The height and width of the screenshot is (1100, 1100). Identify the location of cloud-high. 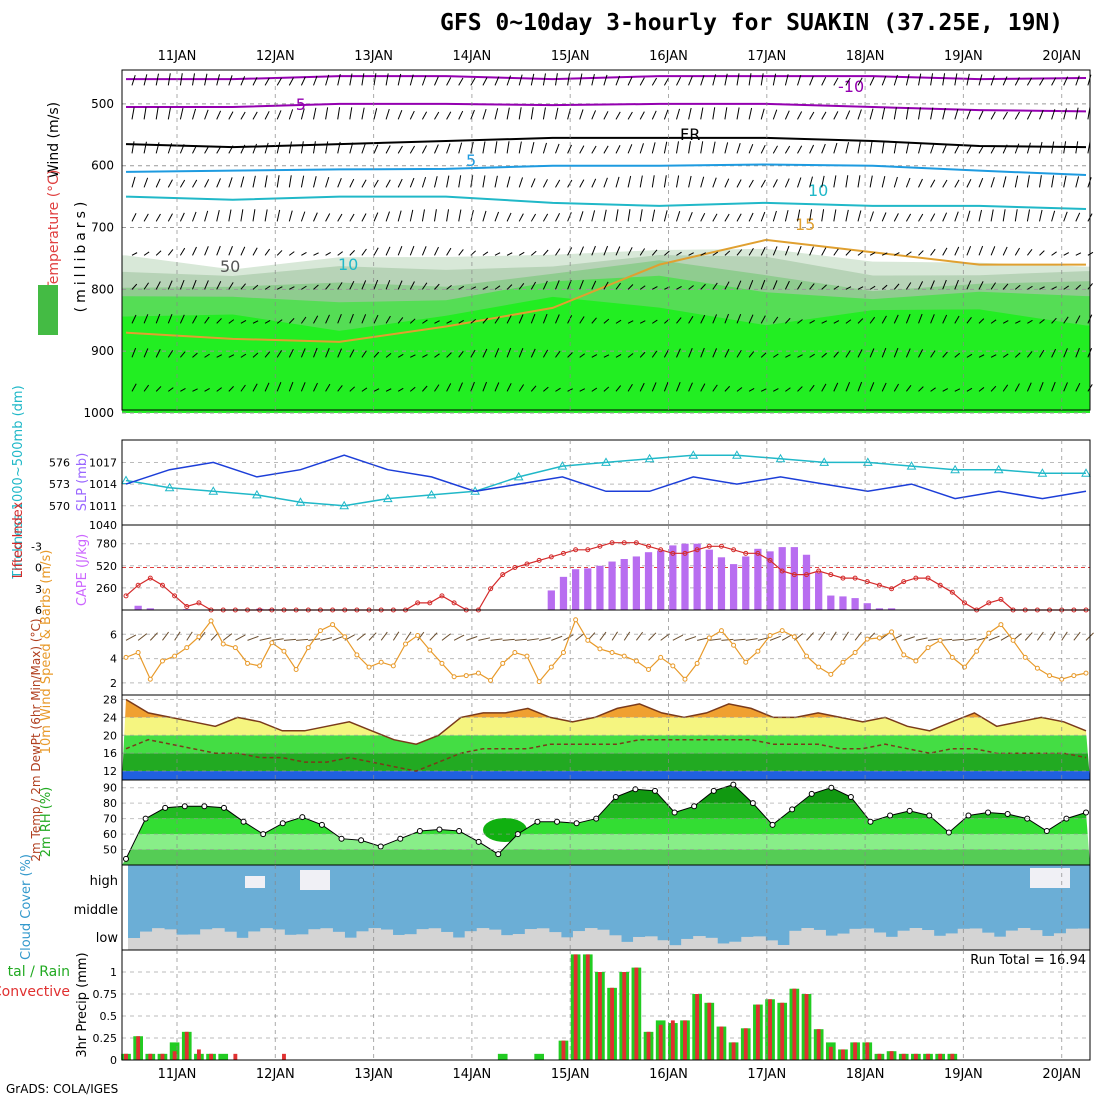
(1050, 878).